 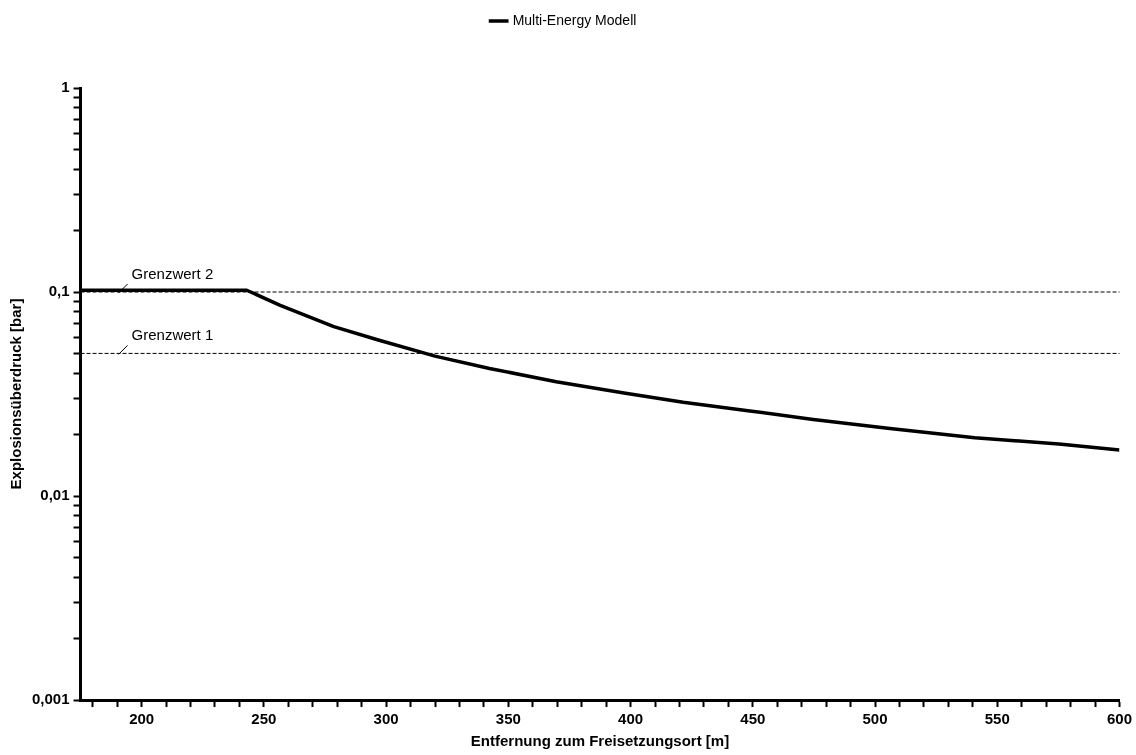 I want to click on x-tick-label: 400, so click(x=631, y=719).